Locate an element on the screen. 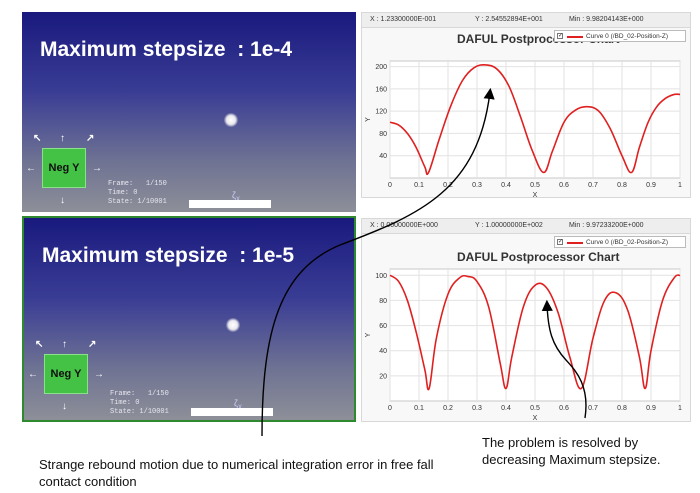  min-readout: Min : 9.97233200E+000 is located at coordinates (606, 225).